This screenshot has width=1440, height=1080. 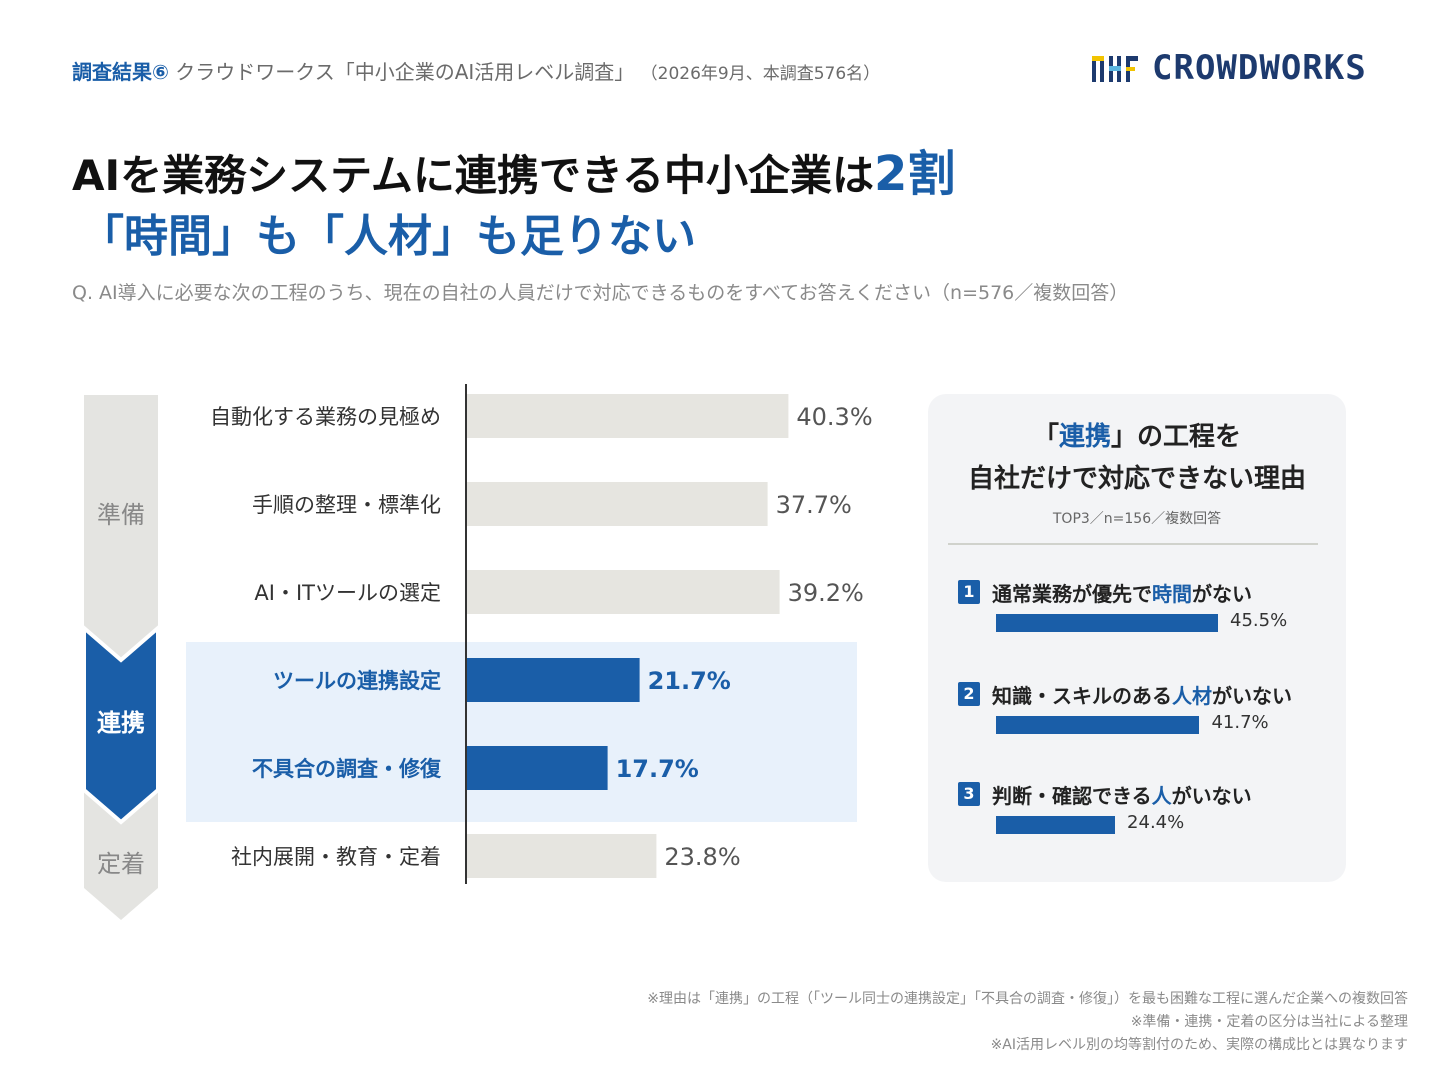 What do you see at coordinates (969, 592) in the screenshot?
I see `rank-badge: 1` at bounding box center [969, 592].